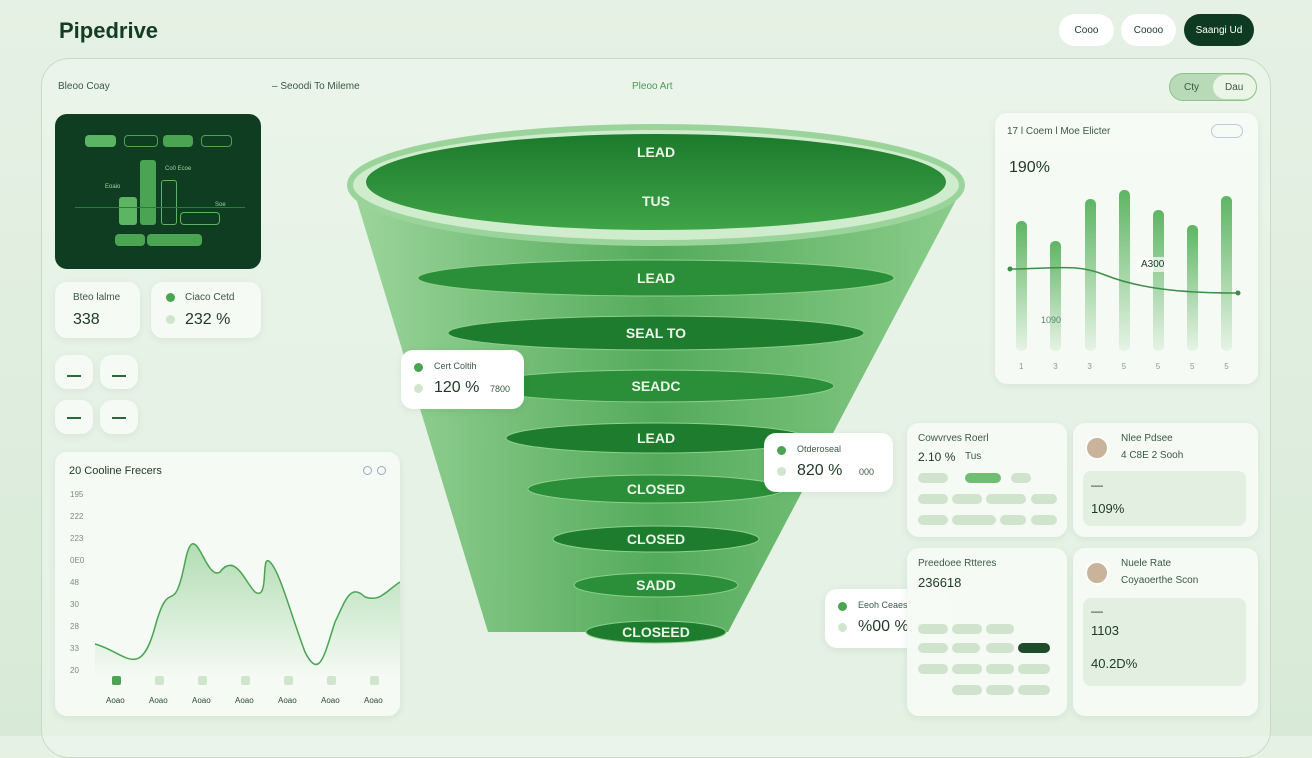  I want to click on card: Nlee Pdsee 4 C8E 2 Sooh — 109%, so click(1165, 480).